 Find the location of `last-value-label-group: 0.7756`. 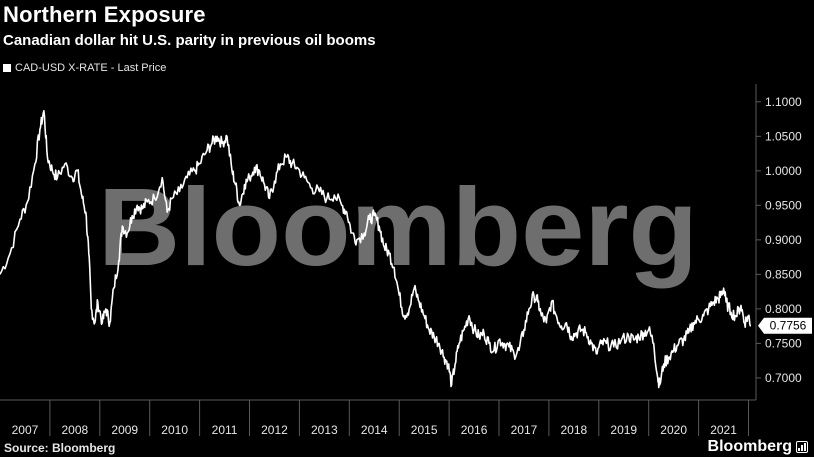

last-value-label-group: 0.7756 is located at coordinates (785, 325).